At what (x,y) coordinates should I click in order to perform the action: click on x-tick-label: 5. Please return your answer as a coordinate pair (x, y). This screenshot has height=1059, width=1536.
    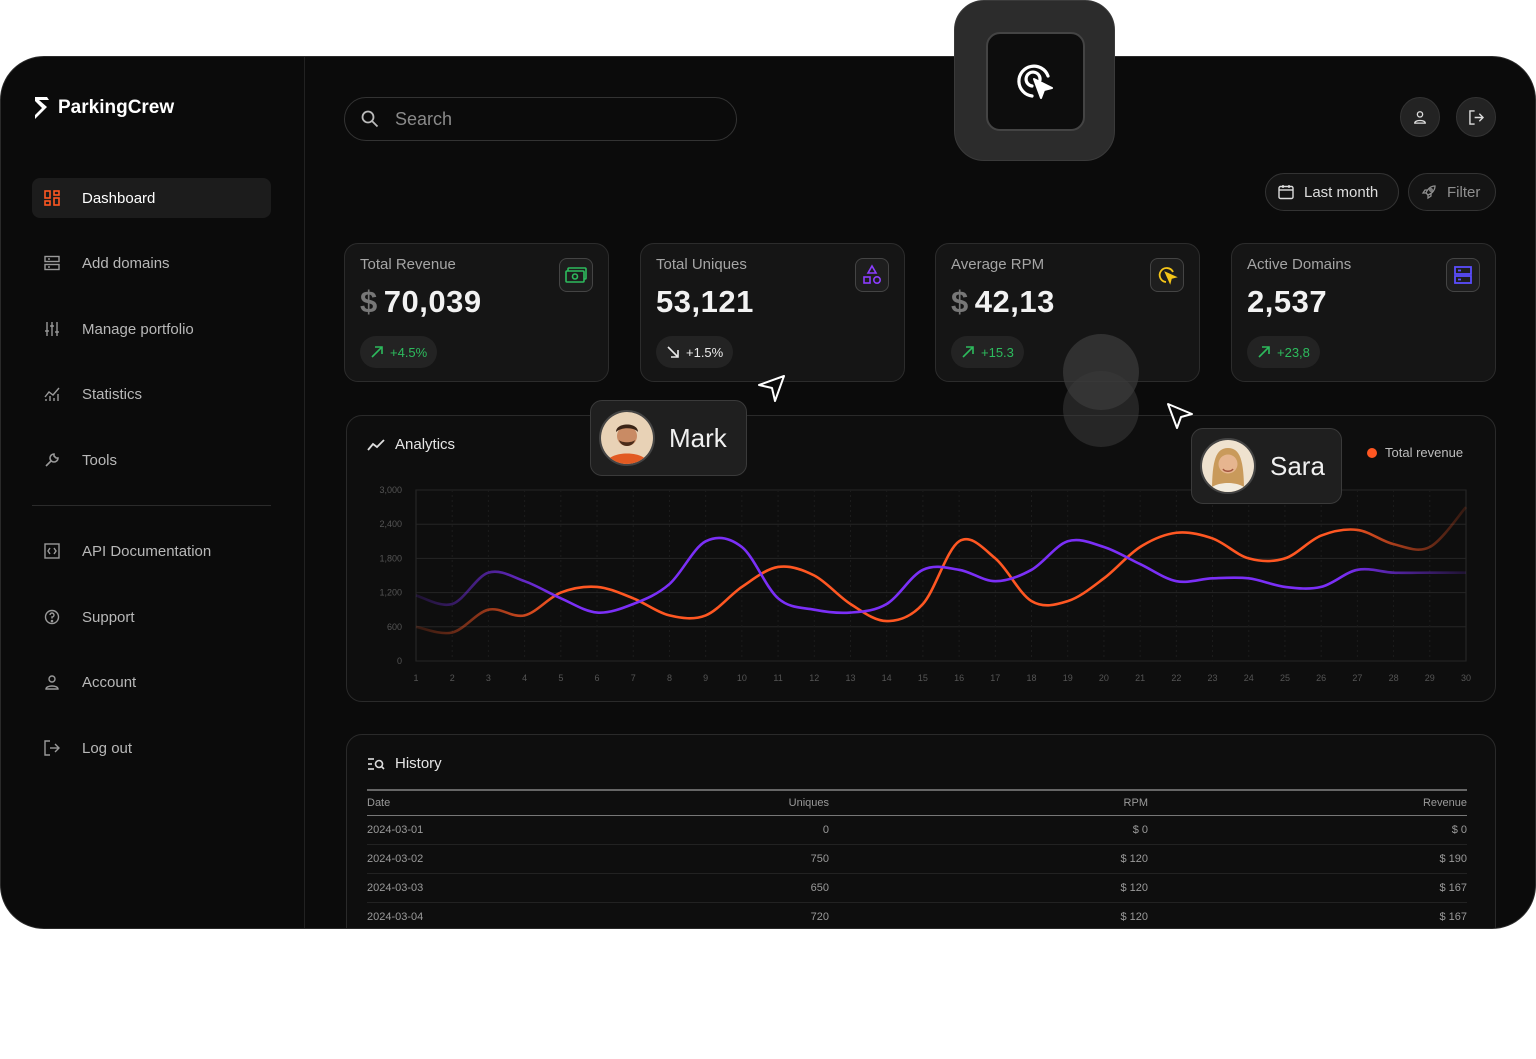
    Looking at the image, I should click on (560, 678).